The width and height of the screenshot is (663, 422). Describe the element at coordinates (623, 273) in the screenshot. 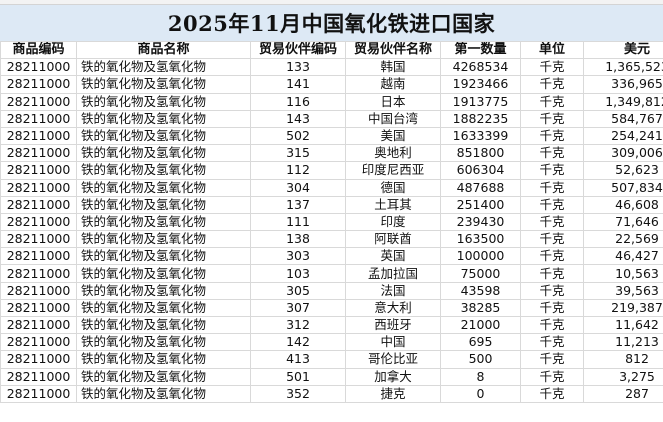

I see `usd-cell: 10,563` at that location.